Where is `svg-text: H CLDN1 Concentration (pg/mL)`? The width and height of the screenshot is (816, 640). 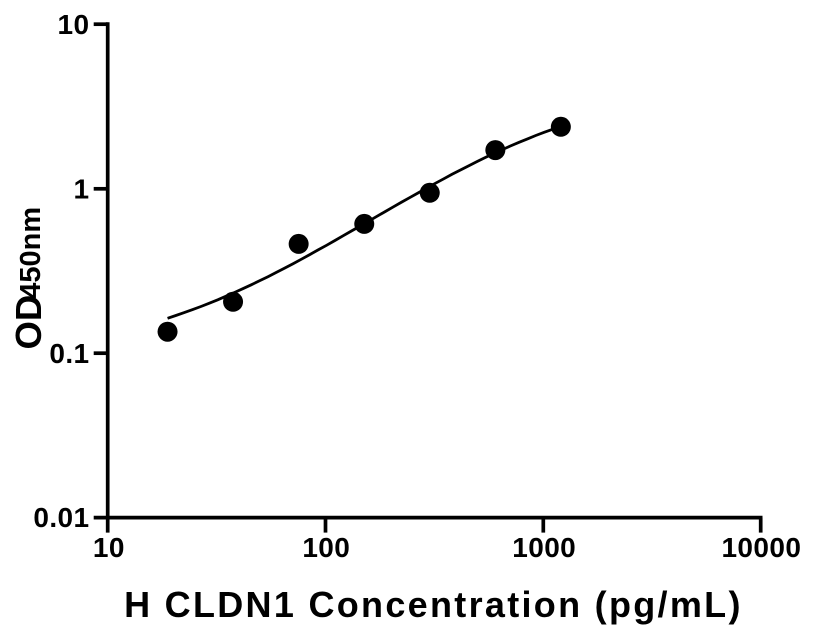 svg-text: H CLDN1 Concentration (pg/mL) is located at coordinates (433, 604).